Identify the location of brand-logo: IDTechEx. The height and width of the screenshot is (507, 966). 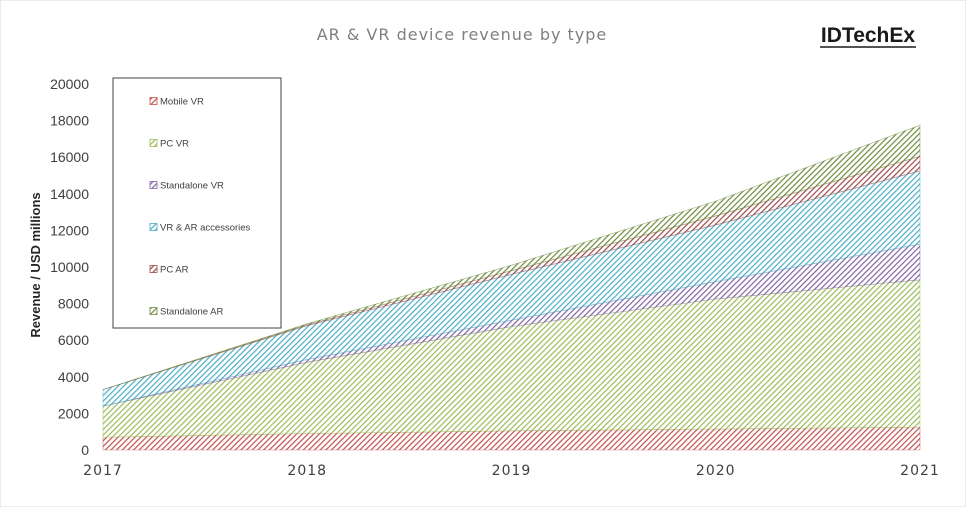
(868, 36).